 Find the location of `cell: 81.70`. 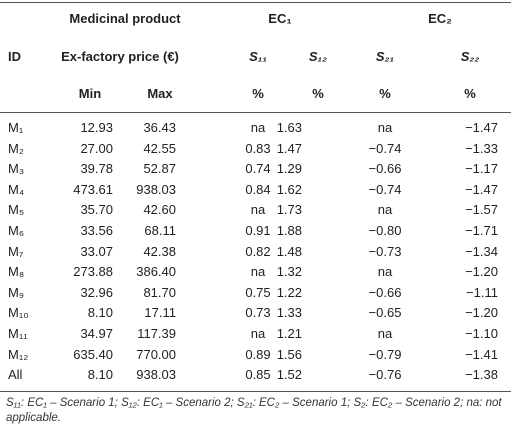

cell: 81.70 is located at coordinates (159, 292).